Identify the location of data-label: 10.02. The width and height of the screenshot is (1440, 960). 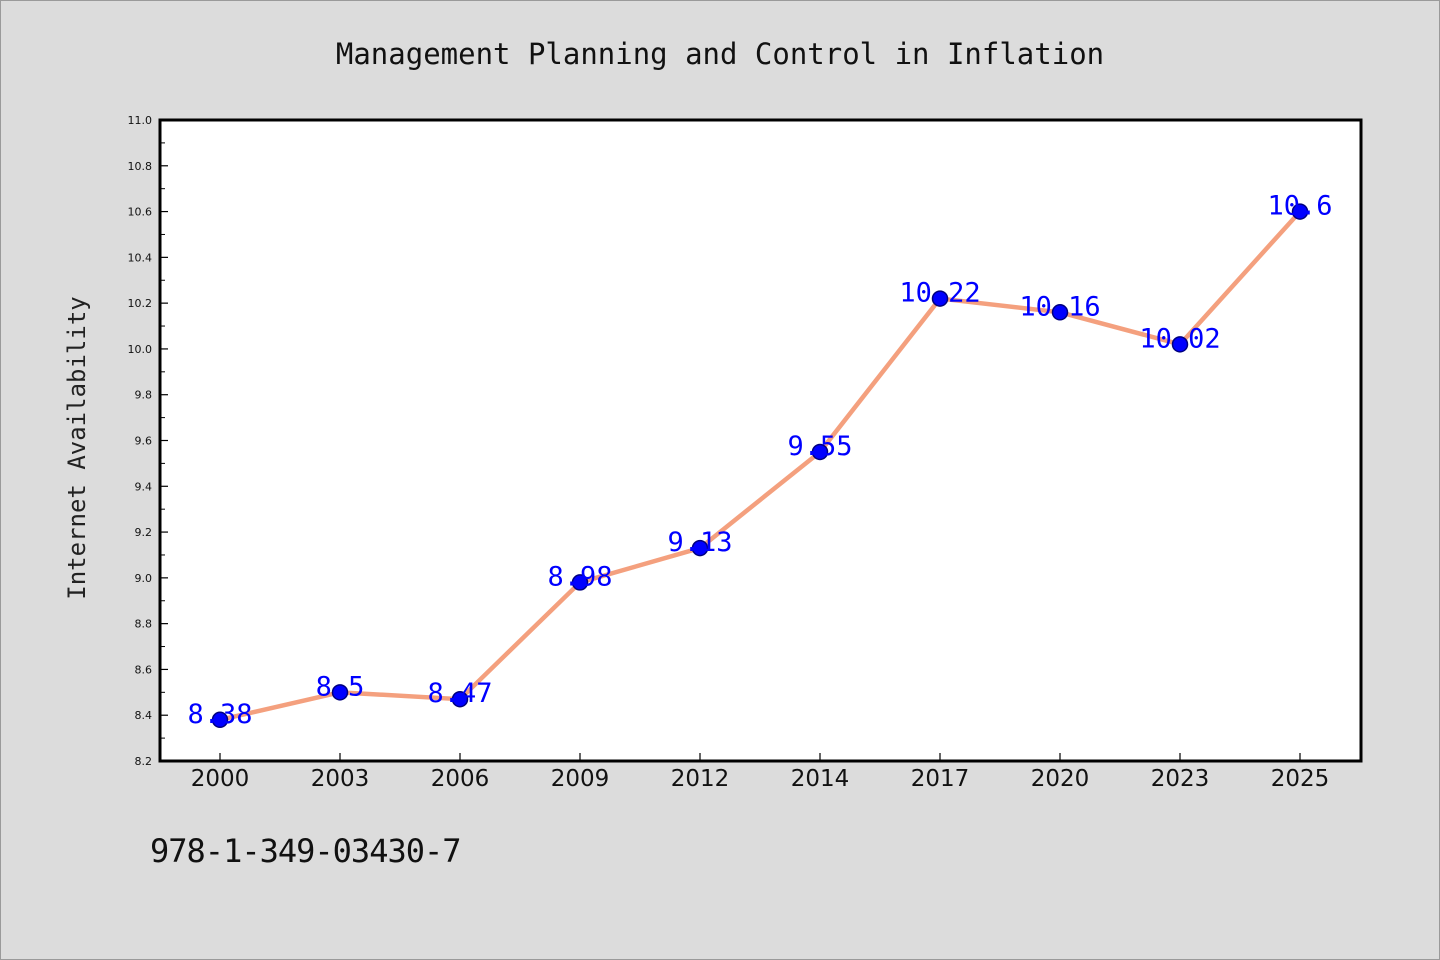
(1179, 338).